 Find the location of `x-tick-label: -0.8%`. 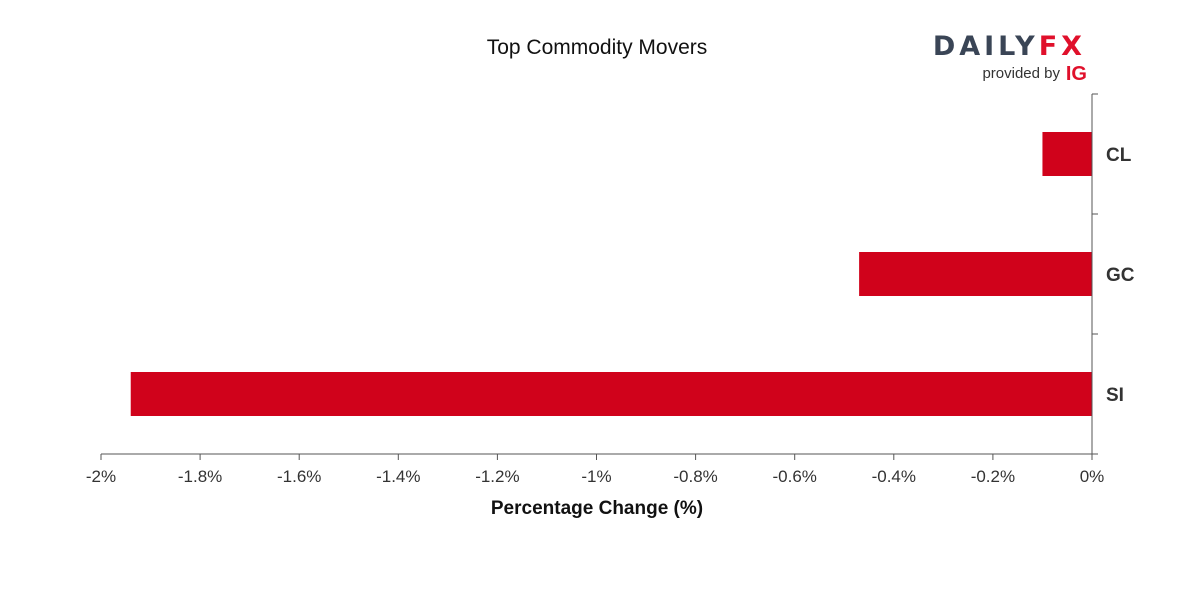

x-tick-label: -0.8% is located at coordinates (695, 476).